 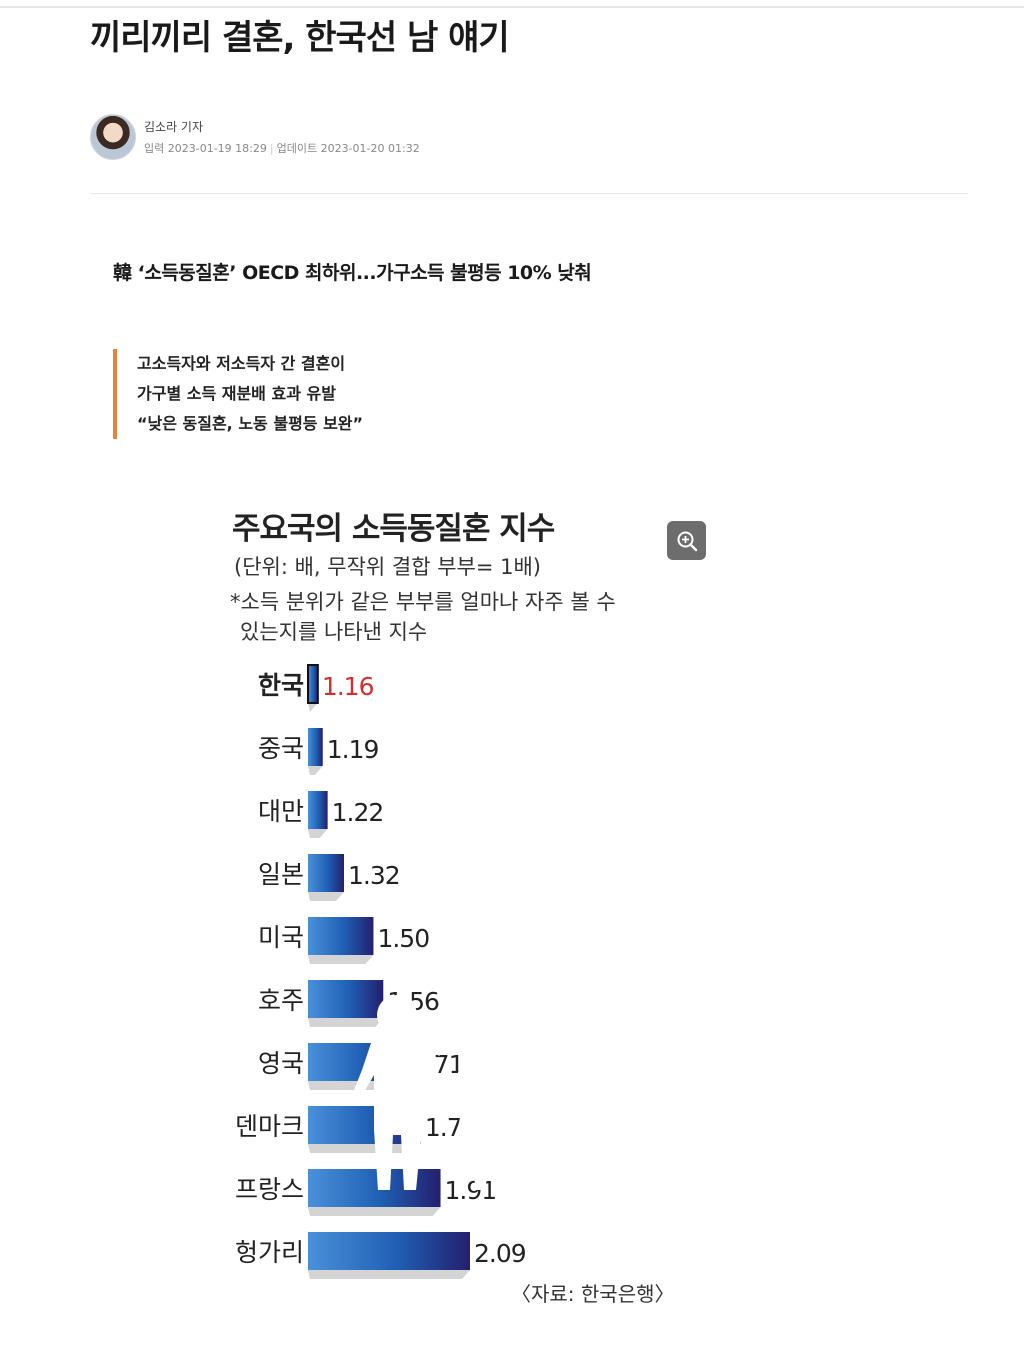 I want to click on category-label: 덴마크, so click(x=269, y=1126).